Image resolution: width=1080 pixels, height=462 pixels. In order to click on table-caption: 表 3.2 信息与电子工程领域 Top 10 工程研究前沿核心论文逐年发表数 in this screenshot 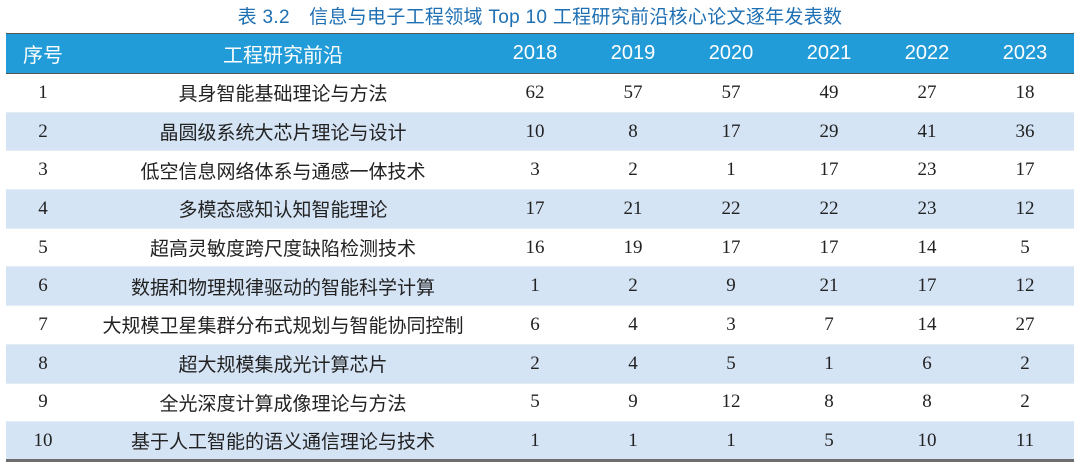, I will do `click(540, 17)`.